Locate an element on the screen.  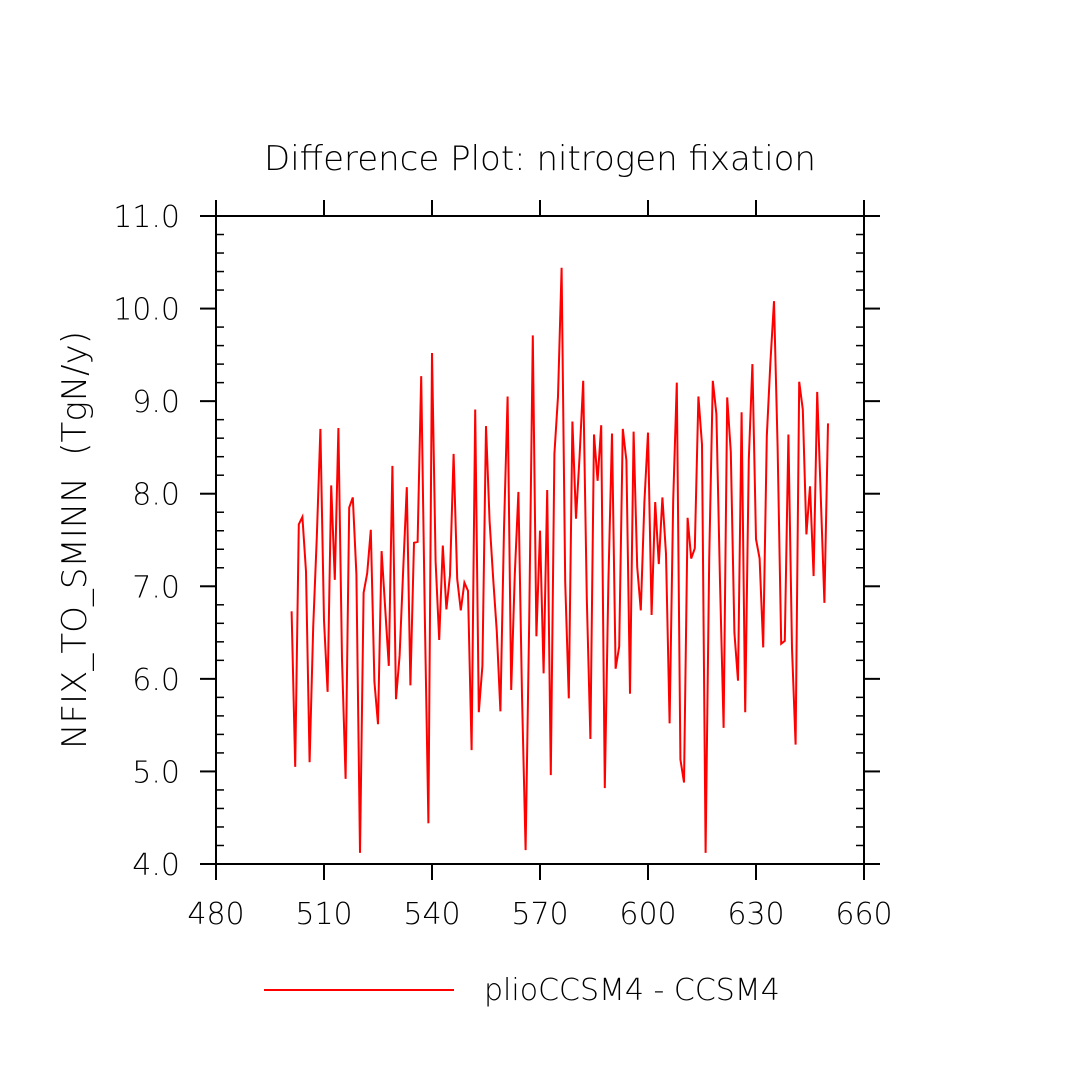
y-tick-label: 4.0 is located at coordinates (156, 865).